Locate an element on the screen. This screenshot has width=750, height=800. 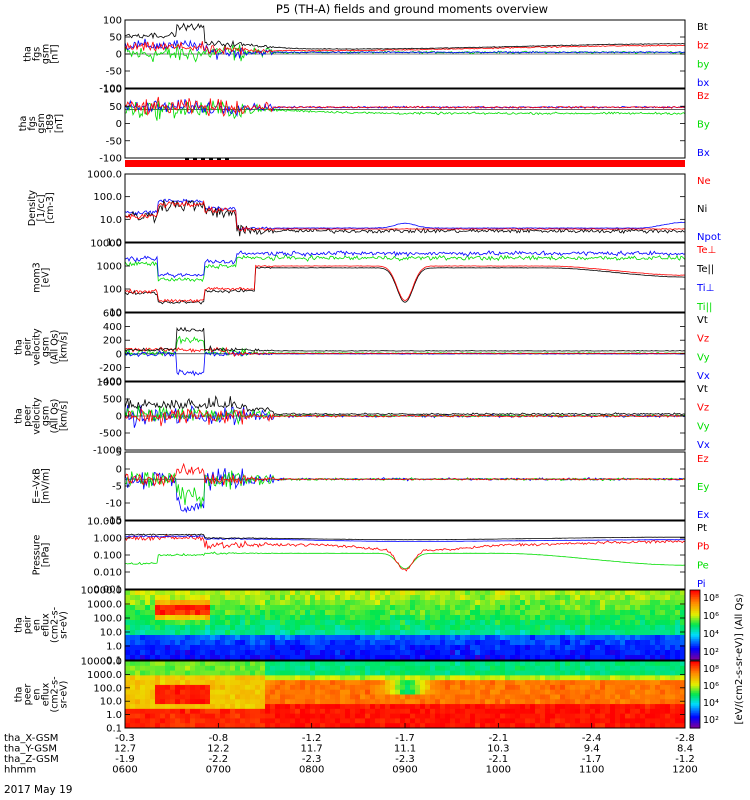
svg-text: (cm2-s- is located at coordinates (55, 625).